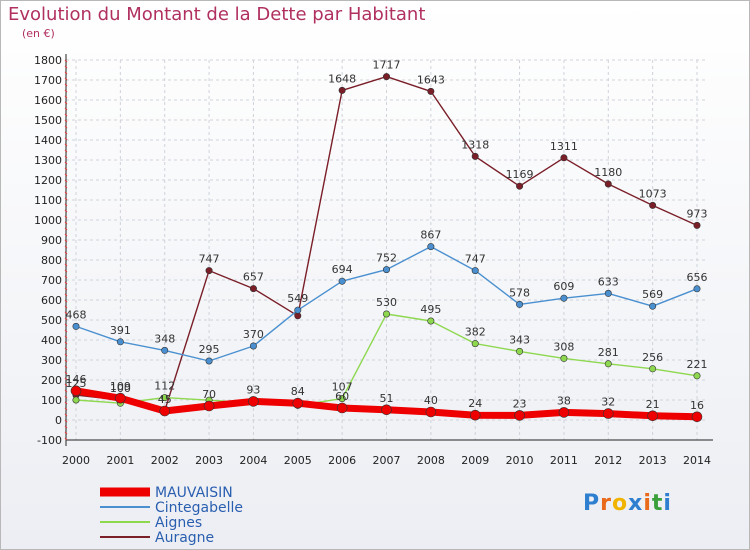  What do you see at coordinates (564, 146) in the screenshot?
I see `data-label: 1311` at bounding box center [564, 146].